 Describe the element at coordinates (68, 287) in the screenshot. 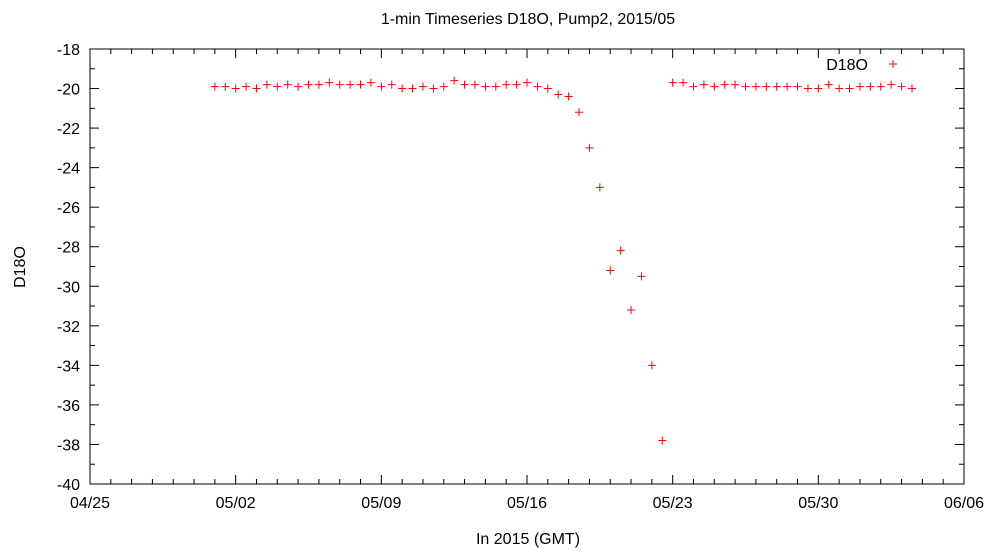

I see `y-tick-label: -30` at that location.